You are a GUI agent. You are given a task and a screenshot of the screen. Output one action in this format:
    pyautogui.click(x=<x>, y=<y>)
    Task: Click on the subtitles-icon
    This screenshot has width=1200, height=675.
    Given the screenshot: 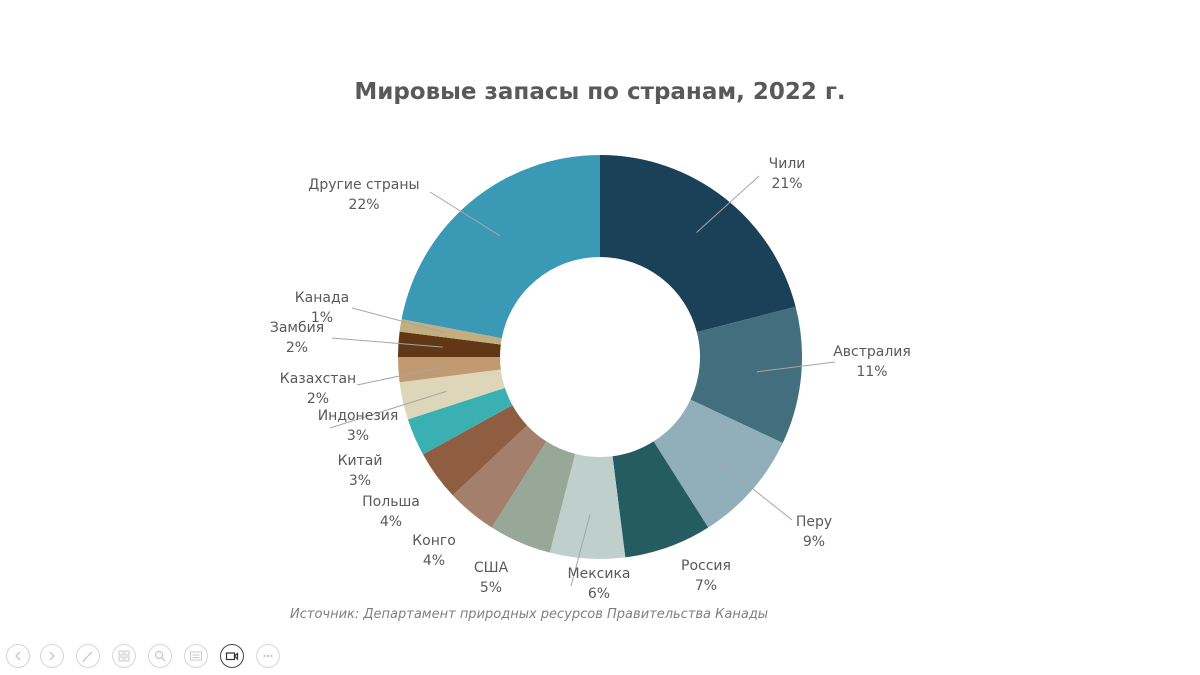 What is the action you would take?
    pyautogui.click(x=196, y=656)
    